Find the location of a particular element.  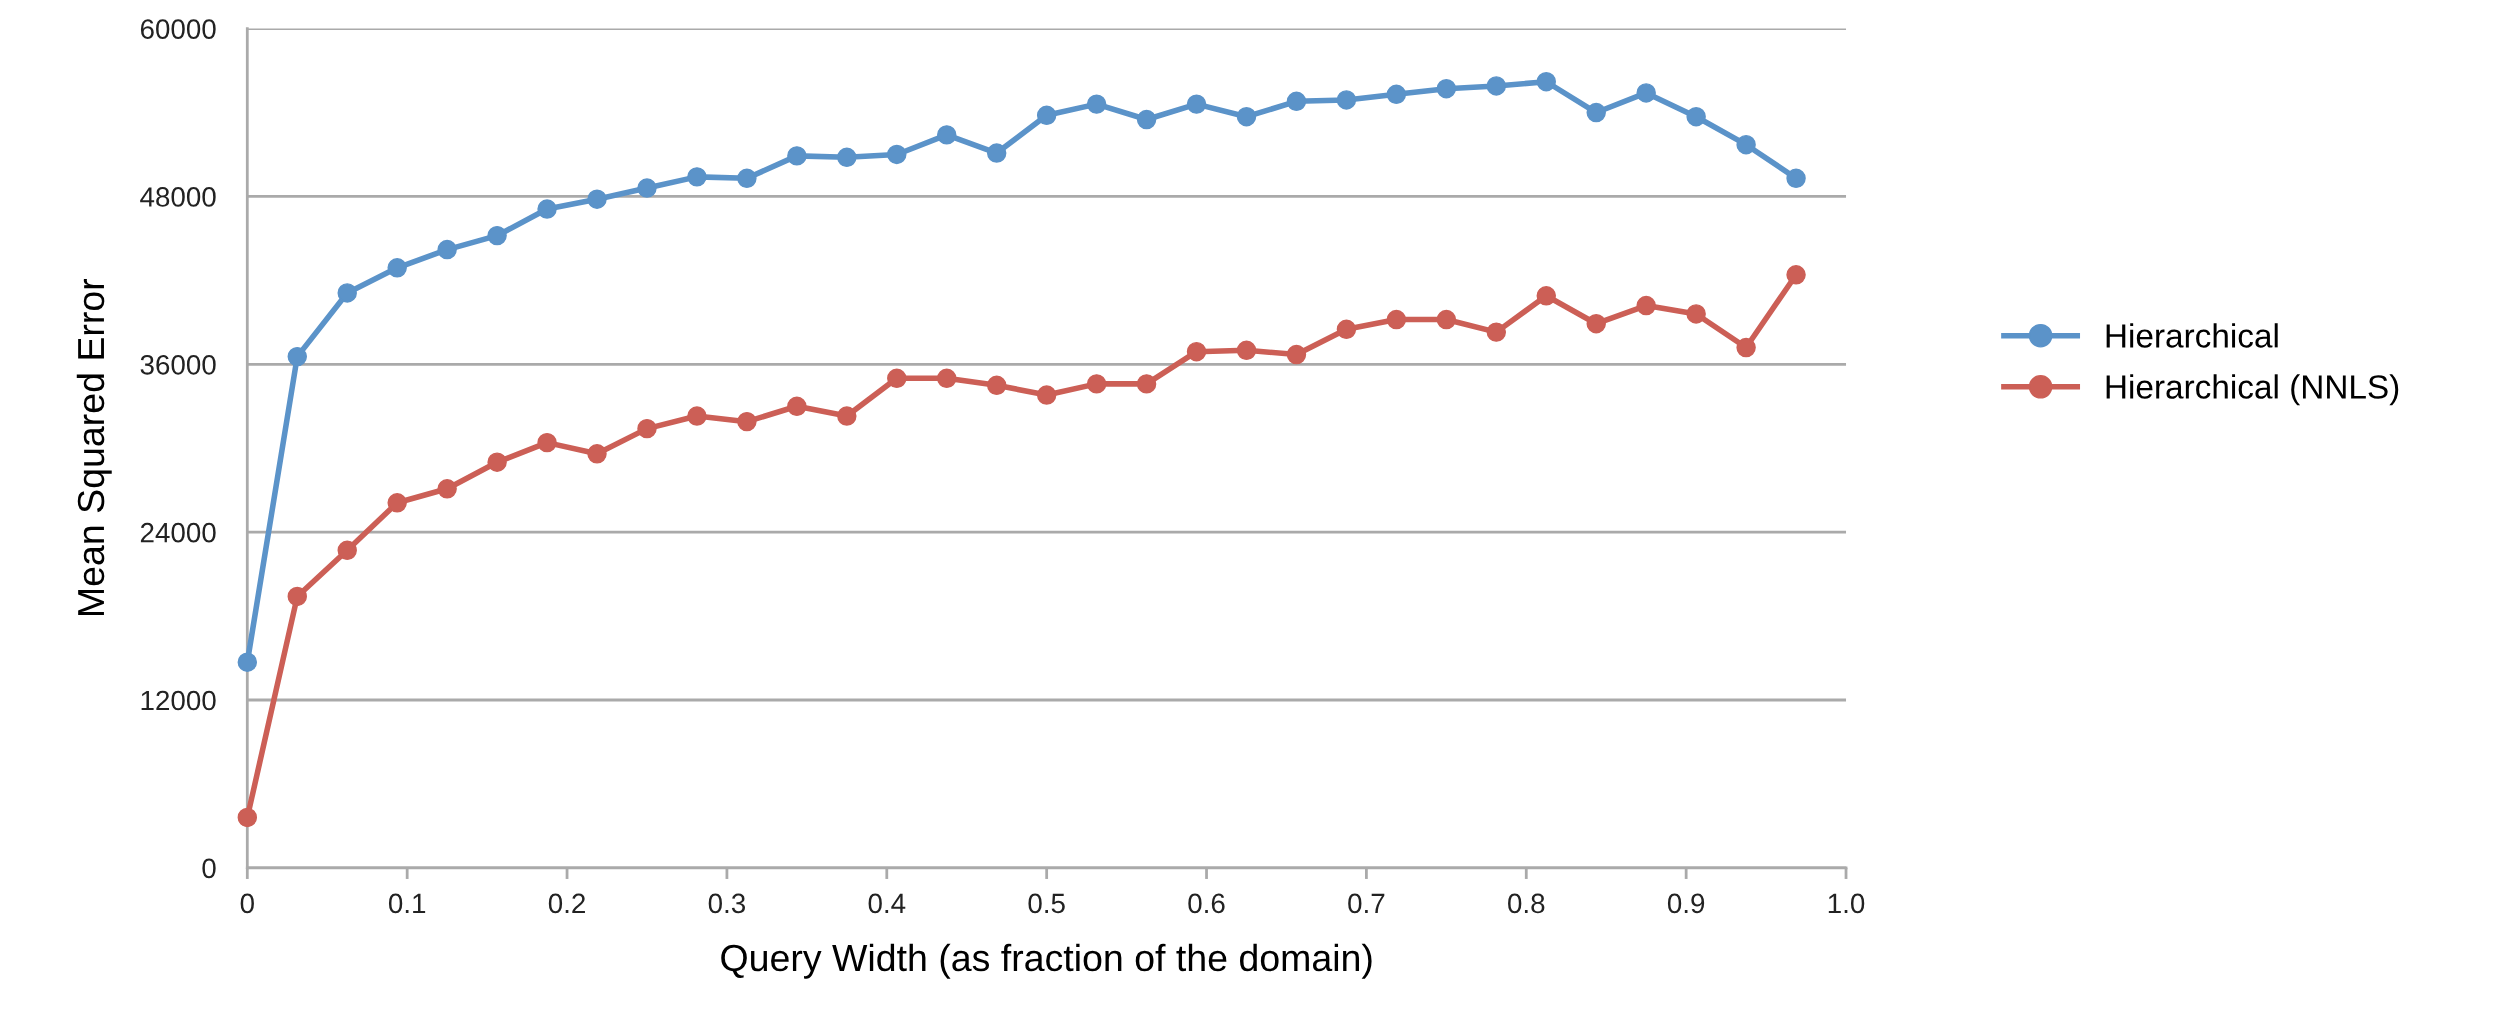

x-tick-label: 0.2 is located at coordinates (566, 903).